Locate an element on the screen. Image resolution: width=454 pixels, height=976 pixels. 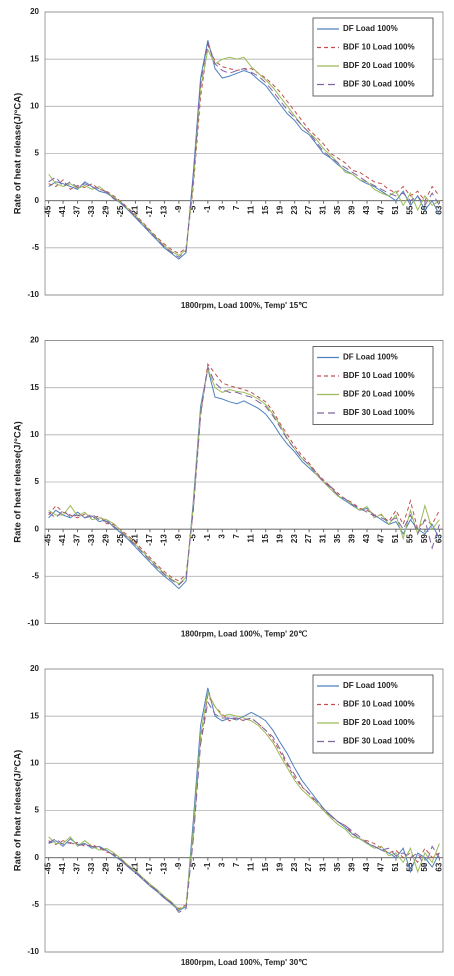
x-tick-label: -21 is located at coordinates (135, 211).